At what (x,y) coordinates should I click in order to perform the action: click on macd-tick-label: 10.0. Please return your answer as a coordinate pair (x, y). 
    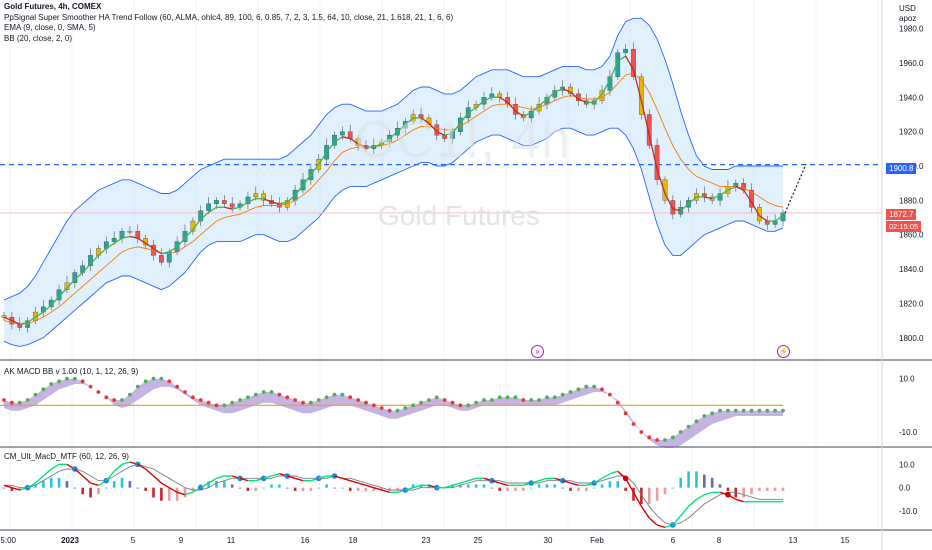
    Looking at the image, I should click on (907, 379).